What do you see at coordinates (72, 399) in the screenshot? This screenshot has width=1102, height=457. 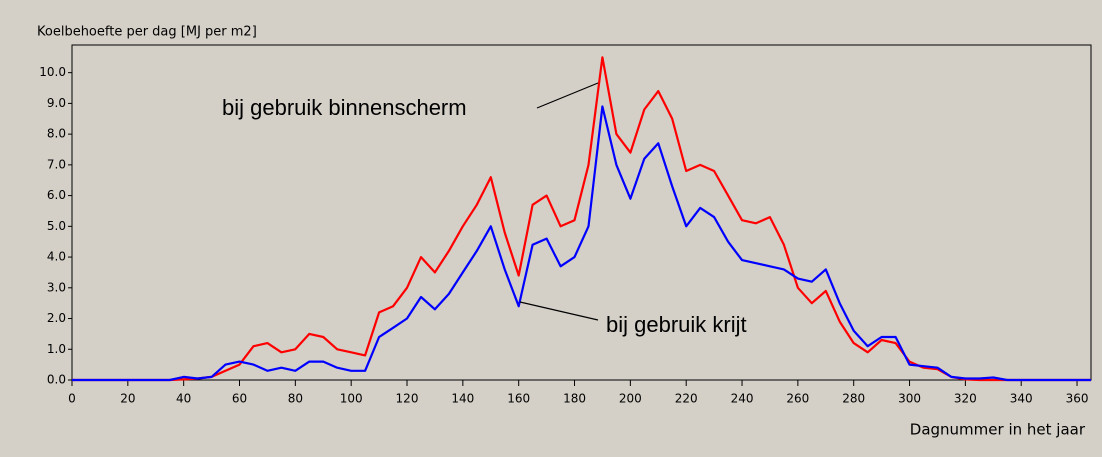 I see `x-tick-label: 0` at bounding box center [72, 399].